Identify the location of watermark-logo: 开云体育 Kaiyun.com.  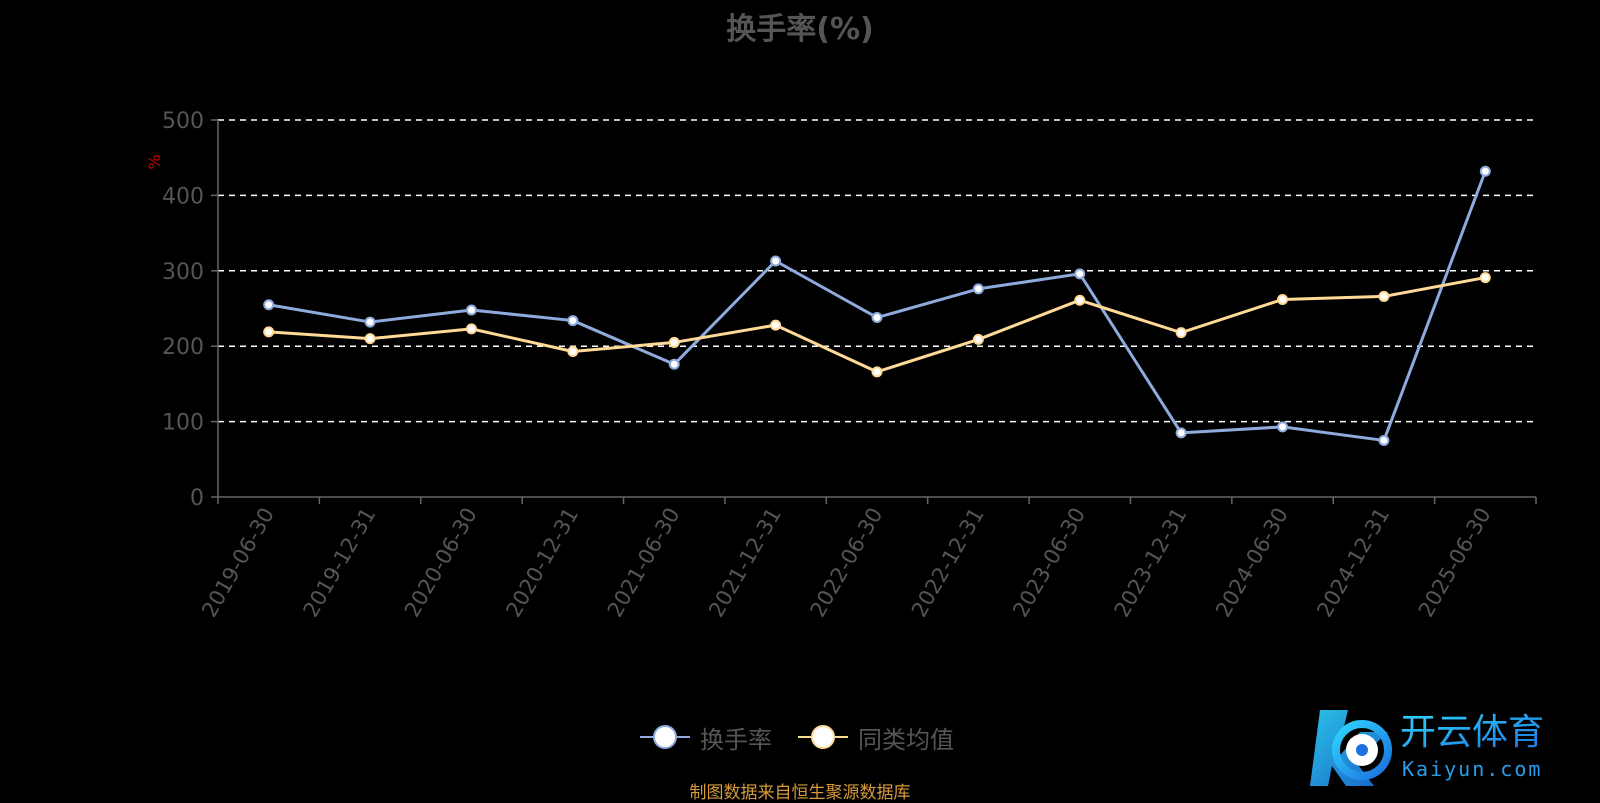
(1427, 748).